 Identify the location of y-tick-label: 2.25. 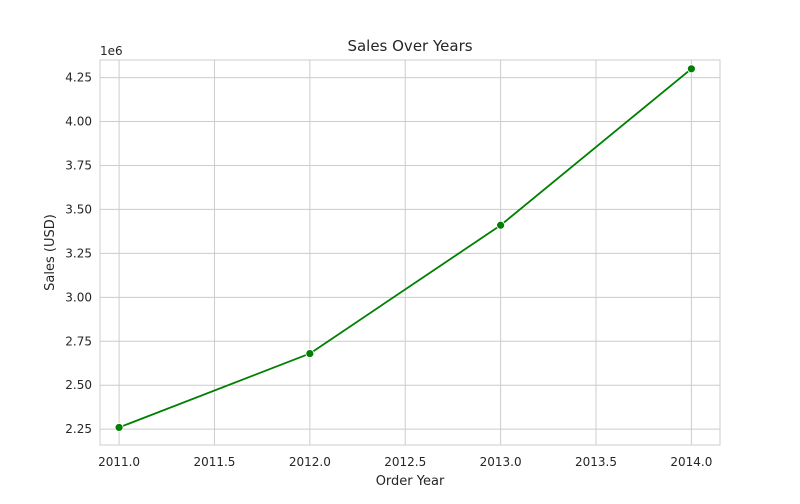
(78, 429).